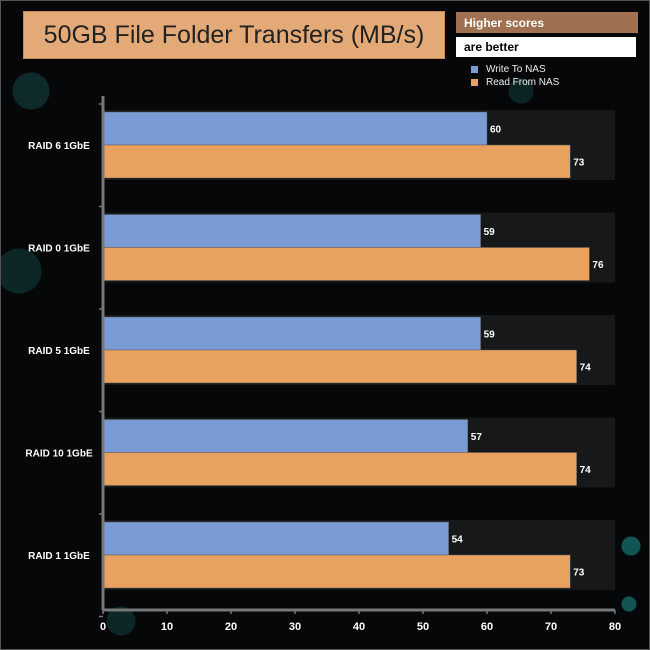 Image resolution: width=650 pixels, height=650 pixels. I want to click on x-tick-label: 10, so click(167, 627).